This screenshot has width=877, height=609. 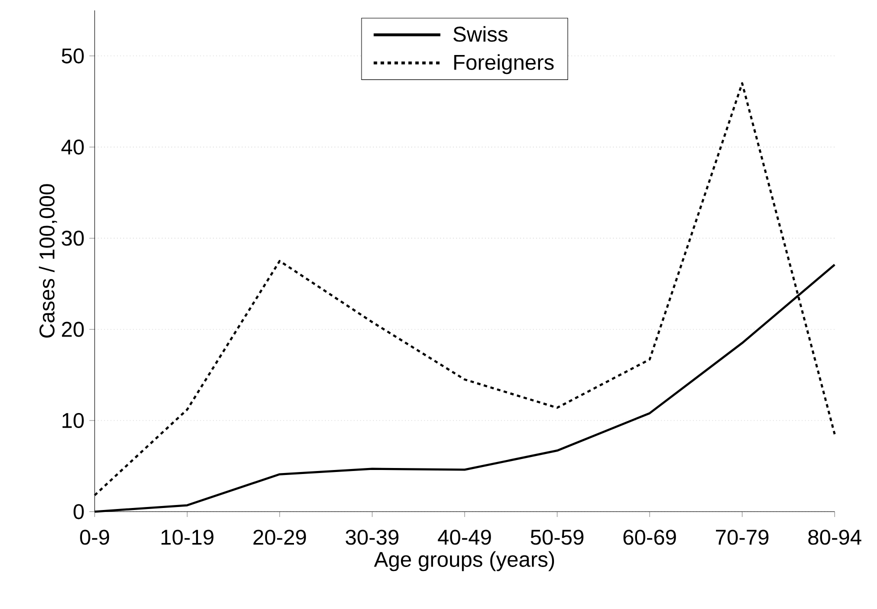 I want to click on y-tick-label: 0, so click(x=79, y=512).